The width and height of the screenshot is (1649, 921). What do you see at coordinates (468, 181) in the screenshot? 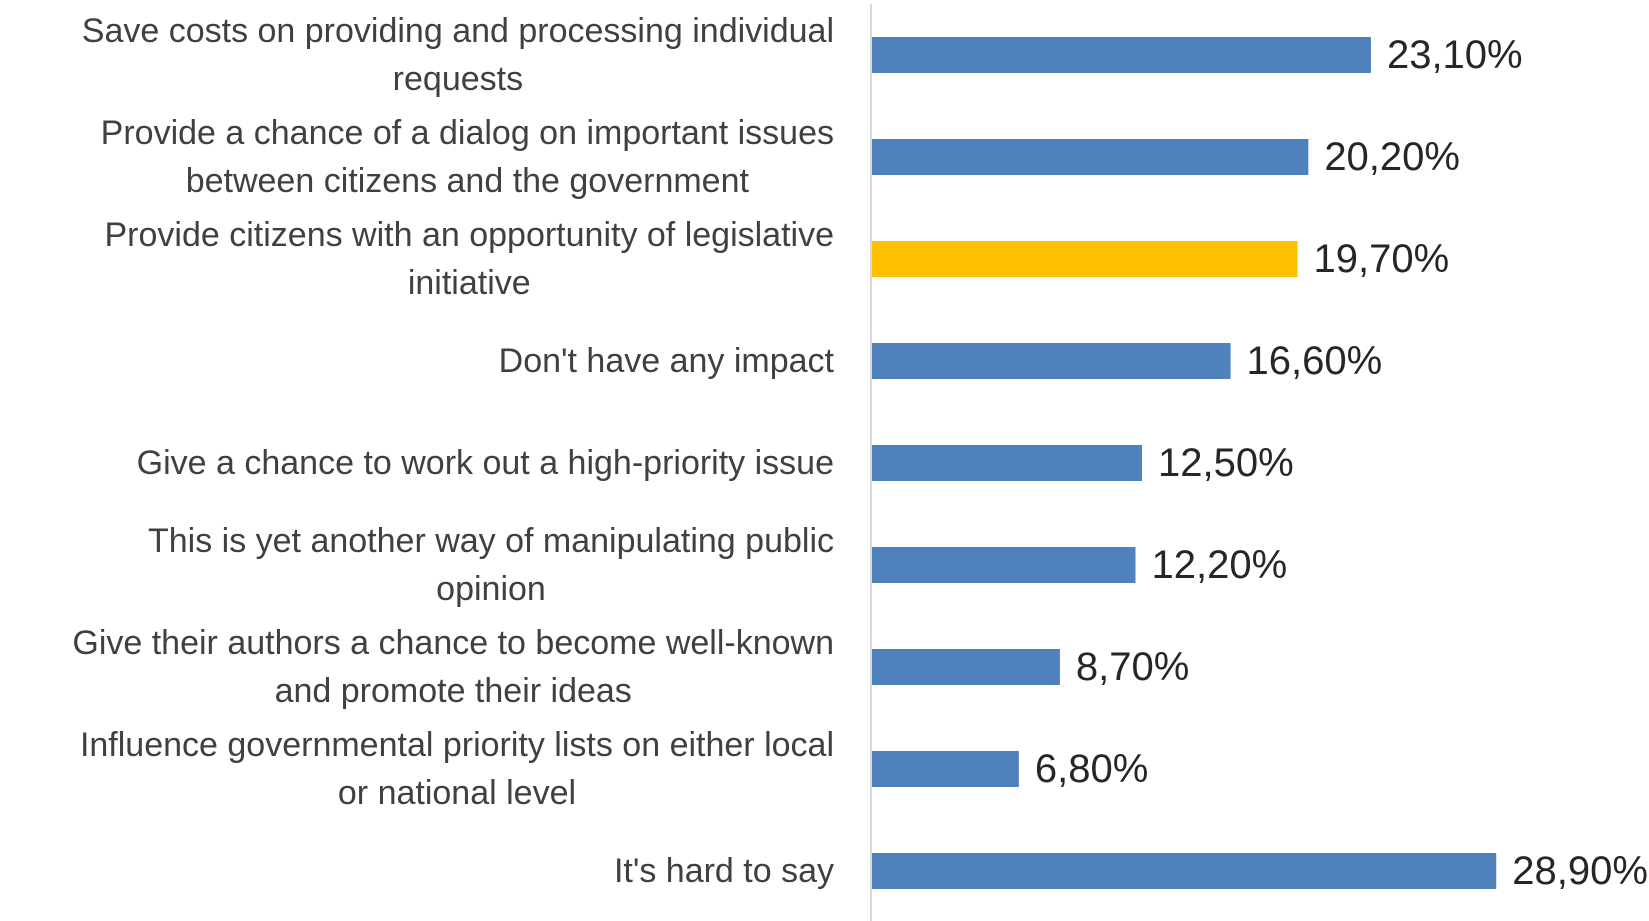
I see `category-label-line: between citizens and the government` at bounding box center [468, 181].